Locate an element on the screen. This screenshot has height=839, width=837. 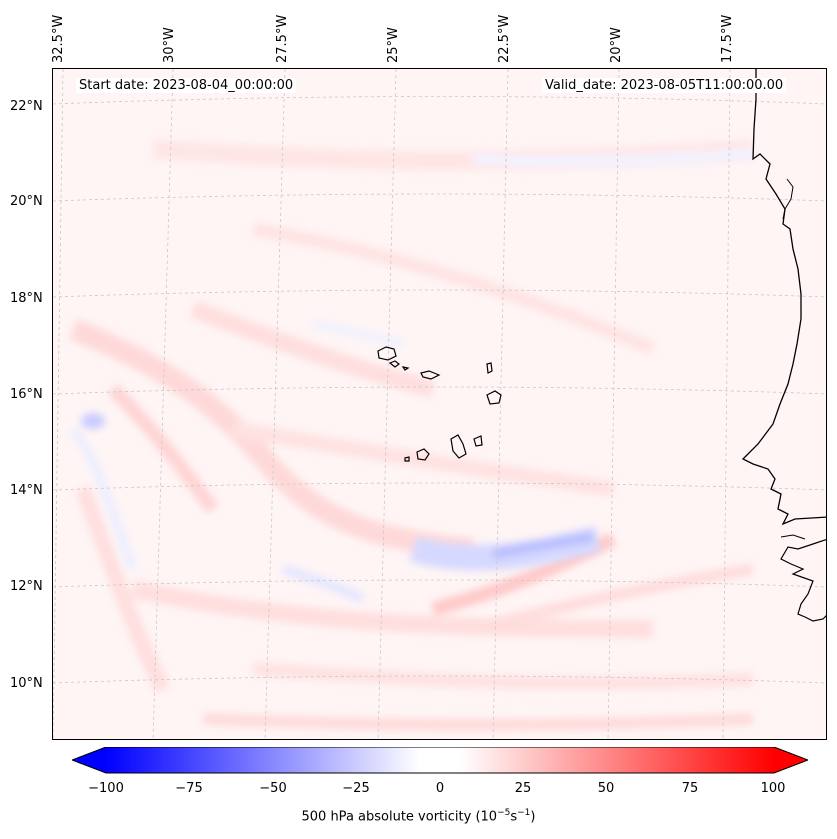
colorbar-tick-0: 0 is located at coordinates (440, 788).